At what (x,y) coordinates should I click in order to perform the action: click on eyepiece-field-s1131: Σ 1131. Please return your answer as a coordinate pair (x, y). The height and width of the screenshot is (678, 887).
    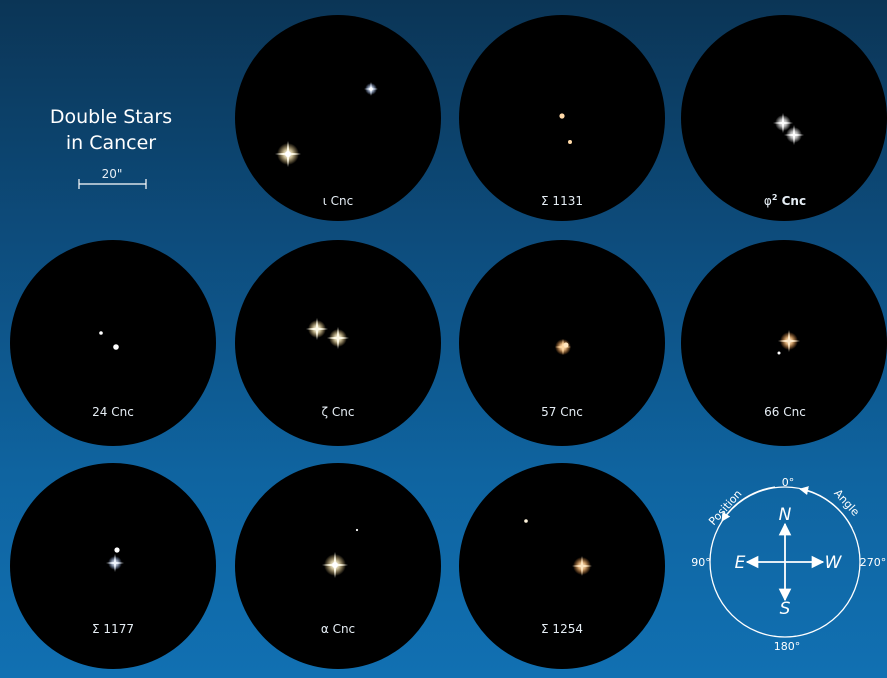
    Looking at the image, I should click on (562, 118).